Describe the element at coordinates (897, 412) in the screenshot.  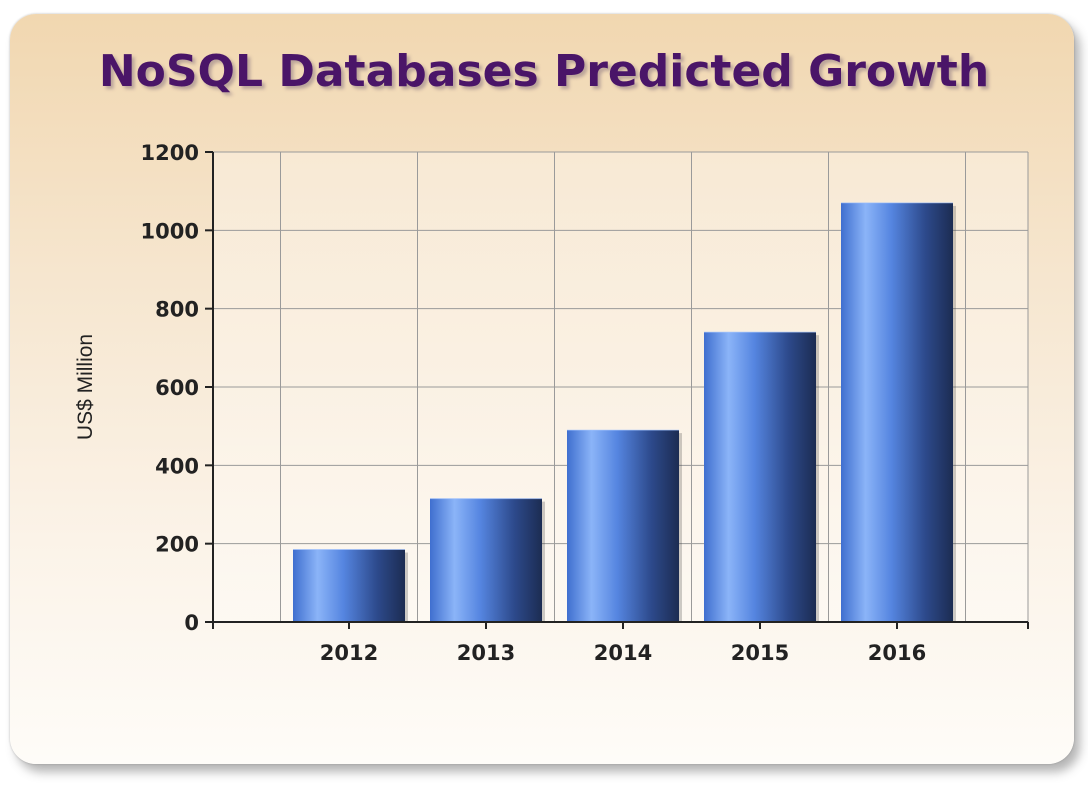
I see `bar-2016` at that location.